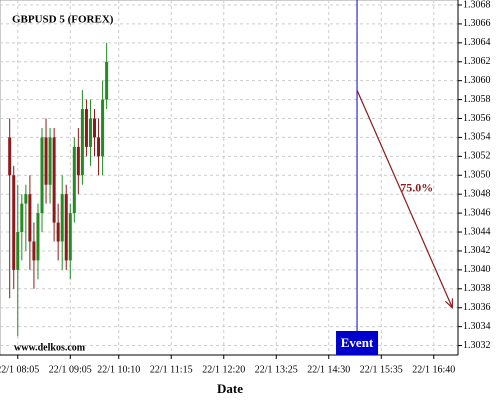 The height and width of the screenshot is (400, 500). Describe the element at coordinates (230, 388) in the screenshot. I see `x-axis-label: Date` at that location.